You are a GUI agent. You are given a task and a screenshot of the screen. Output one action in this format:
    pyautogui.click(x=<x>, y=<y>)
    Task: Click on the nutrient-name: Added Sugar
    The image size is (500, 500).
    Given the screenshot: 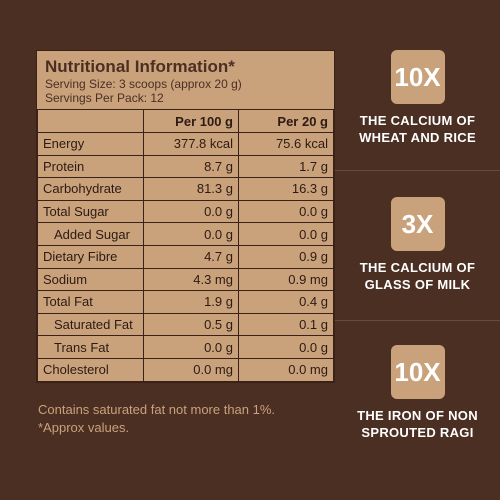 What is the action you would take?
    pyautogui.click(x=90, y=234)
    